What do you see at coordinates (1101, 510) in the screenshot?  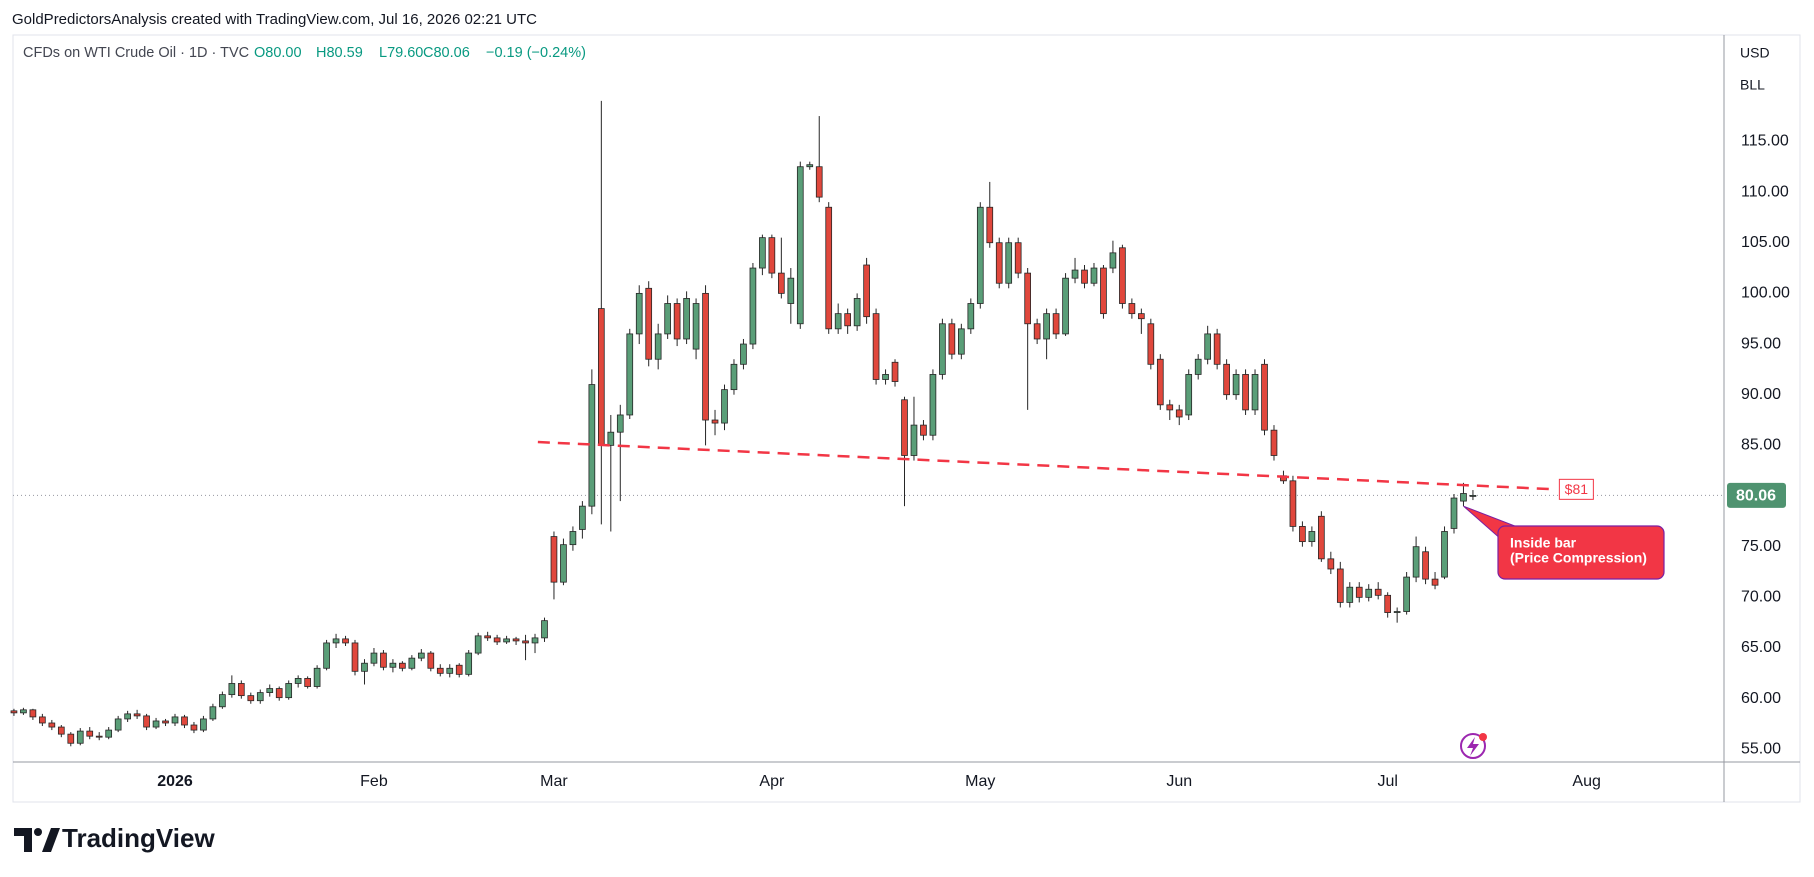 I see `overlay: $81 Inside bar(Price Compression)` at bounding box center [1101, 510].